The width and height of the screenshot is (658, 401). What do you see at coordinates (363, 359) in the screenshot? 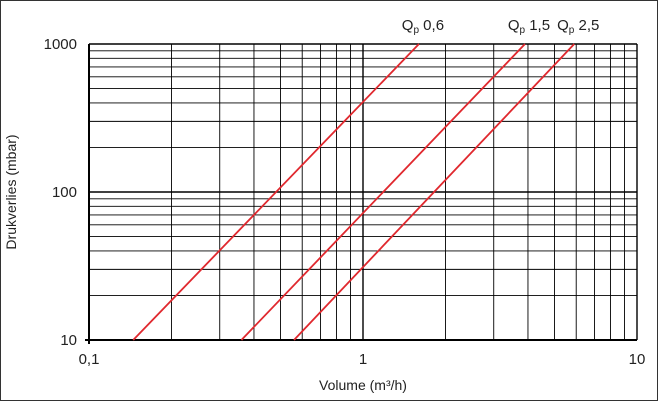
I see `x-tick-label: 1` at bounding box center [363, 359].